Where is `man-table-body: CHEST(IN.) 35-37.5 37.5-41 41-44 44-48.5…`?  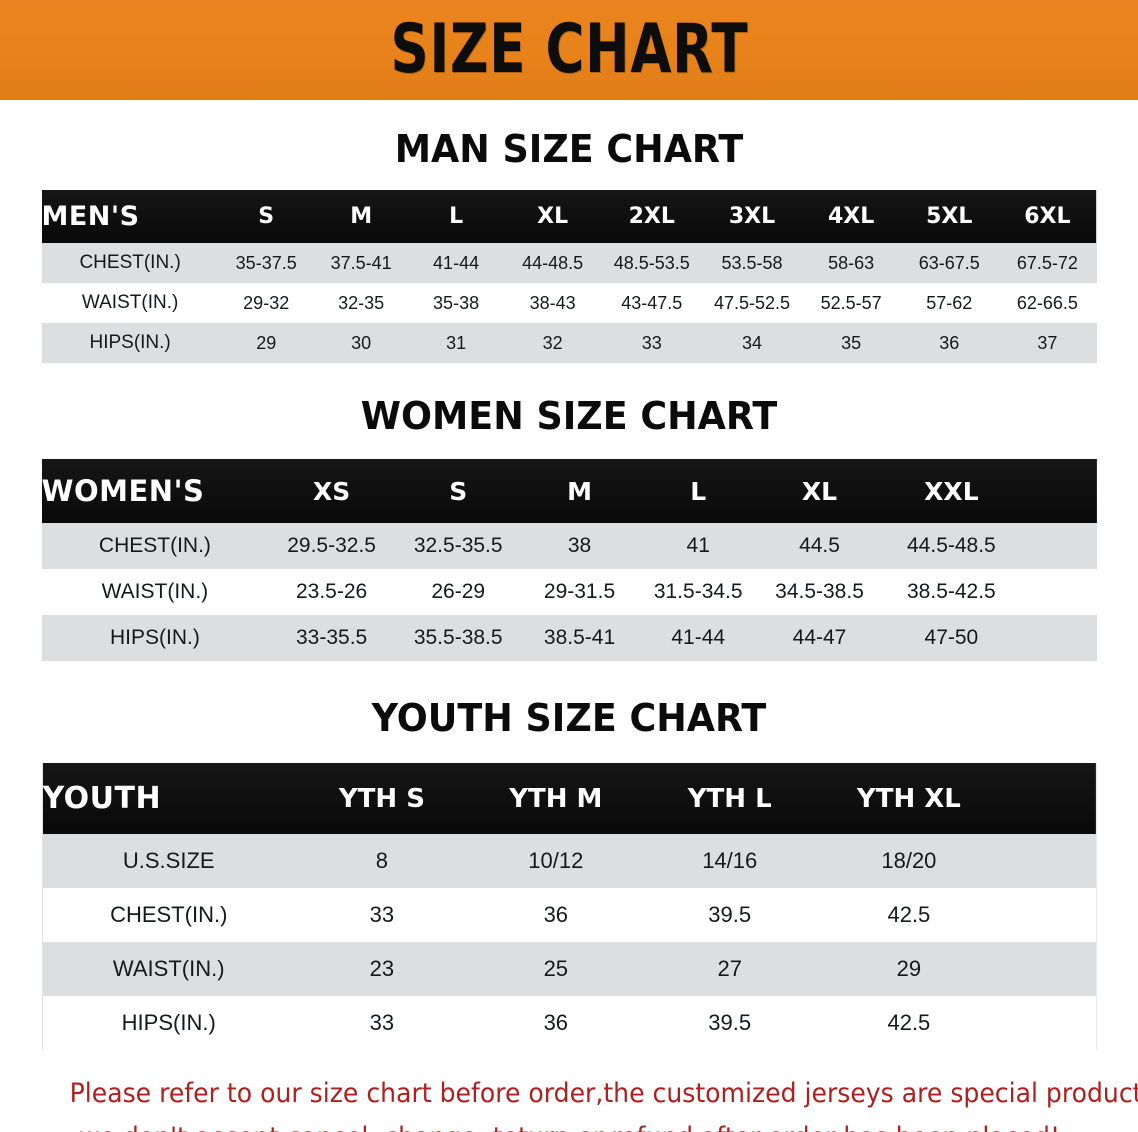
man-table-body: CHEST(IN.) 35-37.5 37.5-41 41-44 44-48.5… is located at coordinates (569, 303).